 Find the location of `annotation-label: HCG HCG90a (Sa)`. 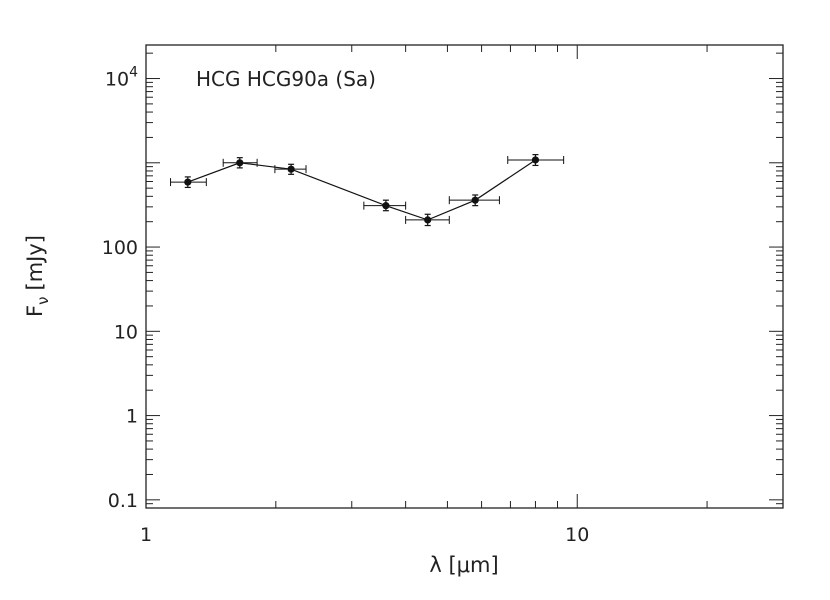

annotation-label: HCG HCG90a (Sa) is located at coordinates (286, 79).